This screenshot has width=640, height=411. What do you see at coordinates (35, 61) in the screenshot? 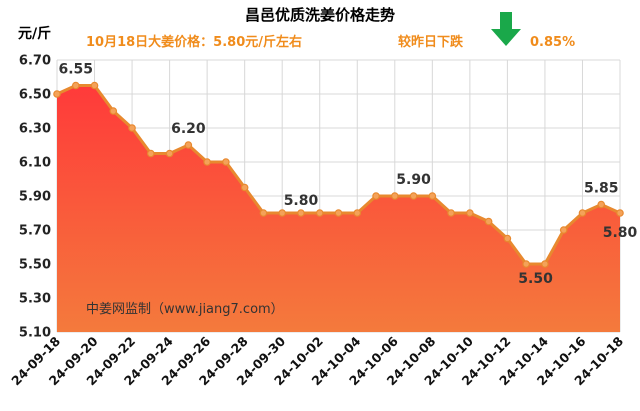
I see `y-tick-label: 6.70` at bounding box center [35, 61].